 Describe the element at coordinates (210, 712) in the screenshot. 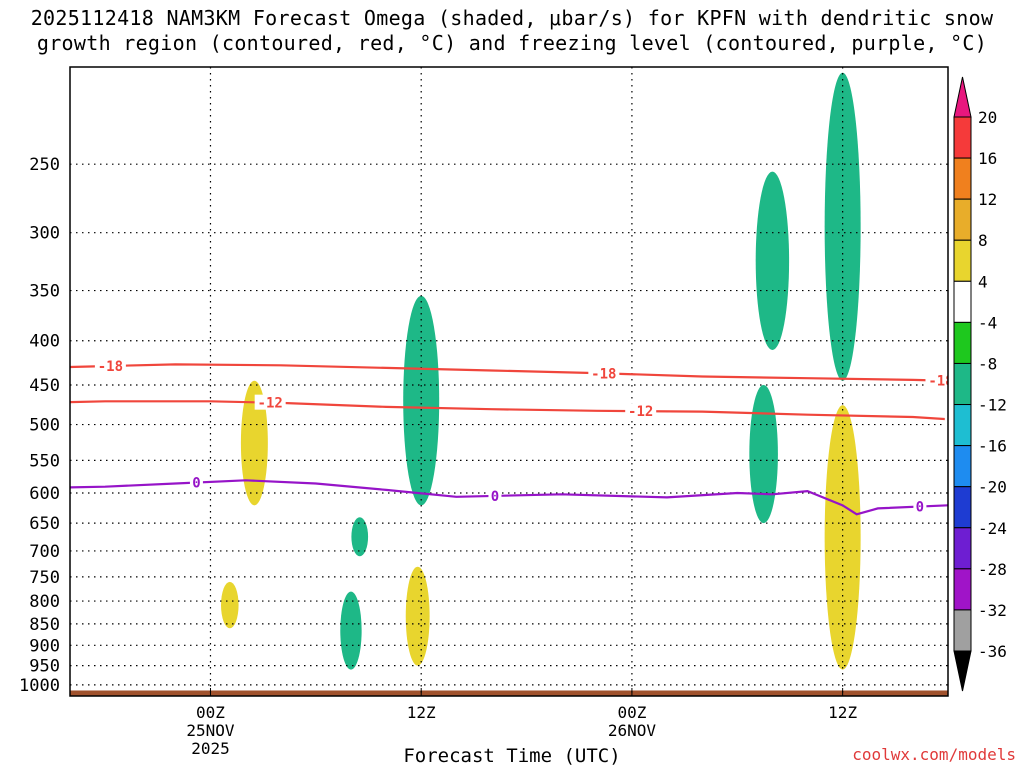

I see `x-tick-label-6-0: 00Z` at that location.